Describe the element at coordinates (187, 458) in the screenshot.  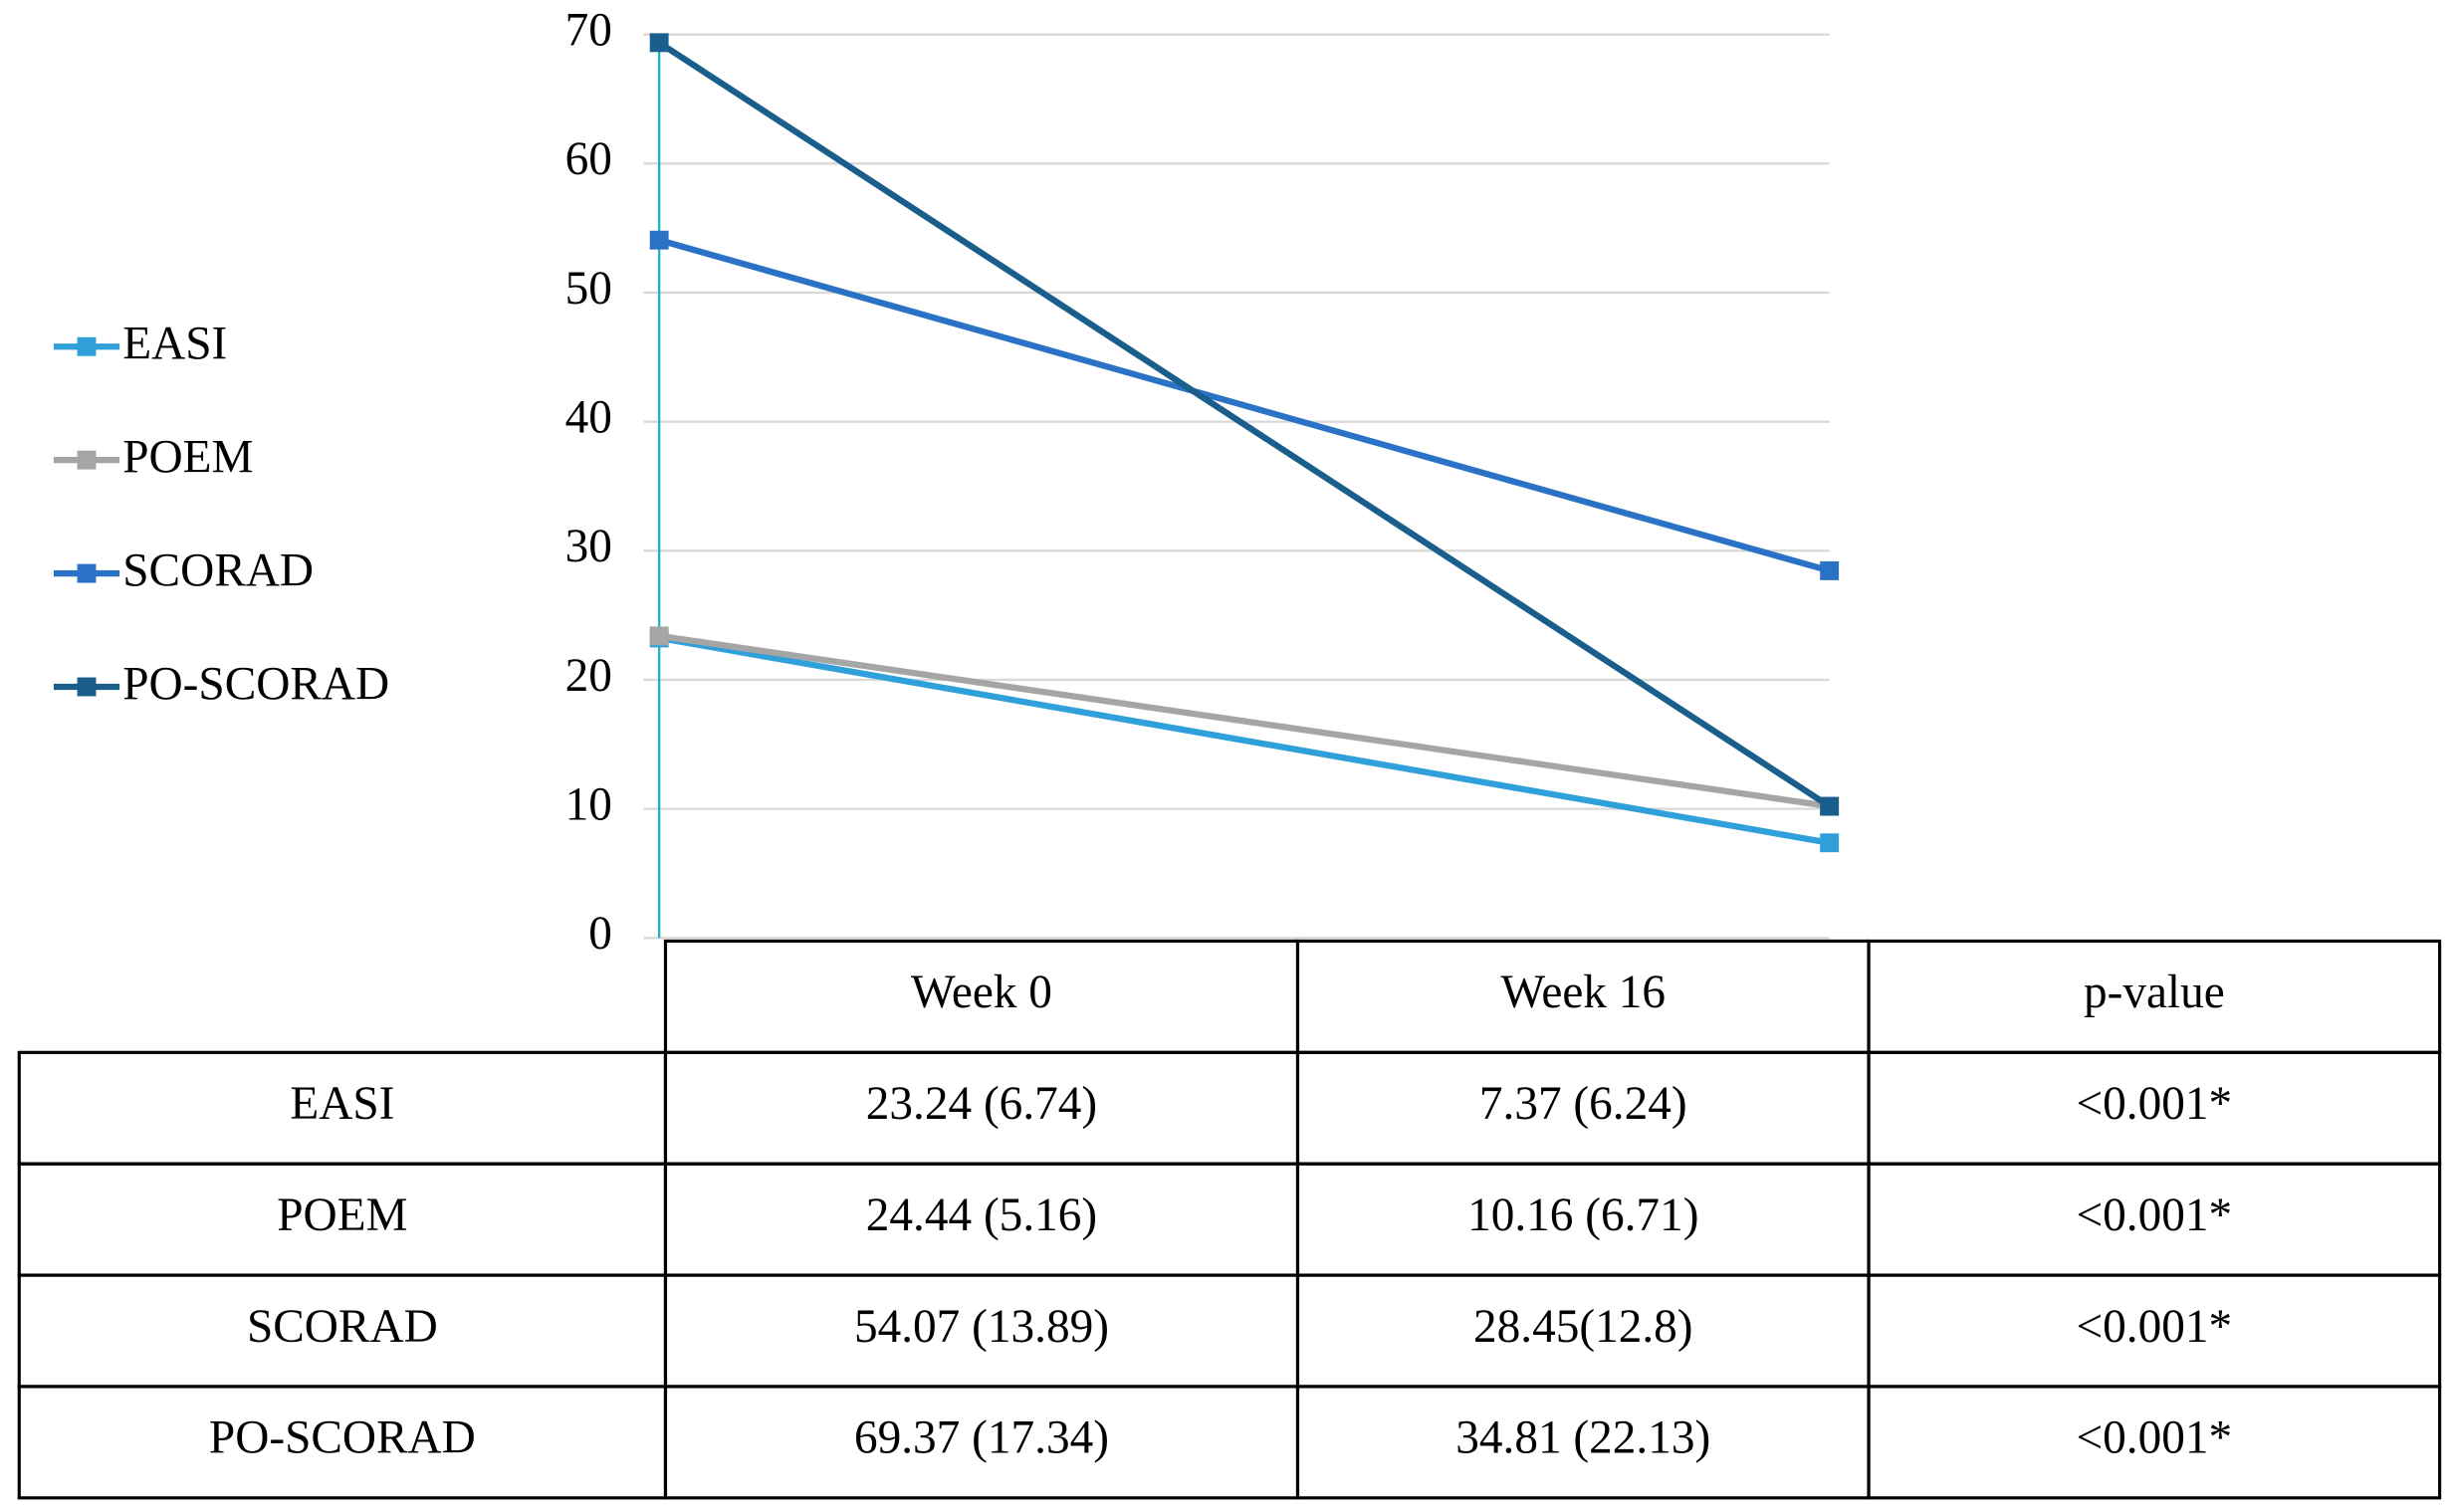
I see `legend-label: POEM` at that location.